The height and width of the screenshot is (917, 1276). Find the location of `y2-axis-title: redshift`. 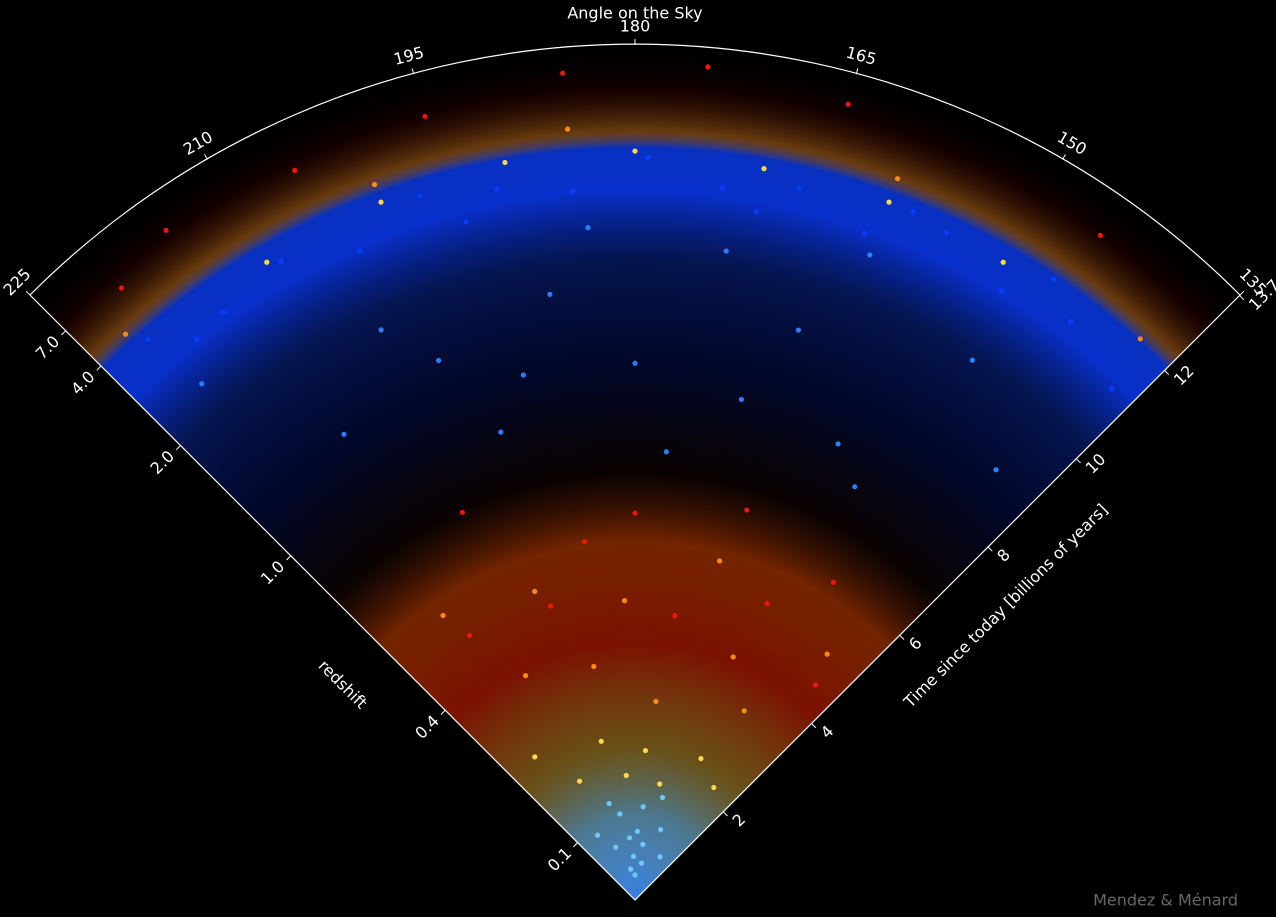

y2-axis-title: redshift is located at coordinates (343, 684).